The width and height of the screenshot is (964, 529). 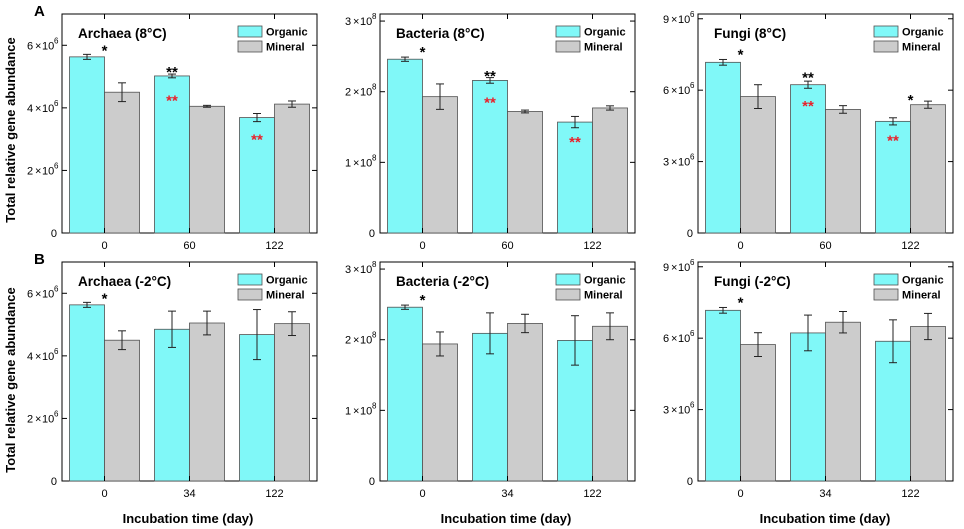 I want to click on chart-5-ytick-times: ×, so click(x=674, y=268).